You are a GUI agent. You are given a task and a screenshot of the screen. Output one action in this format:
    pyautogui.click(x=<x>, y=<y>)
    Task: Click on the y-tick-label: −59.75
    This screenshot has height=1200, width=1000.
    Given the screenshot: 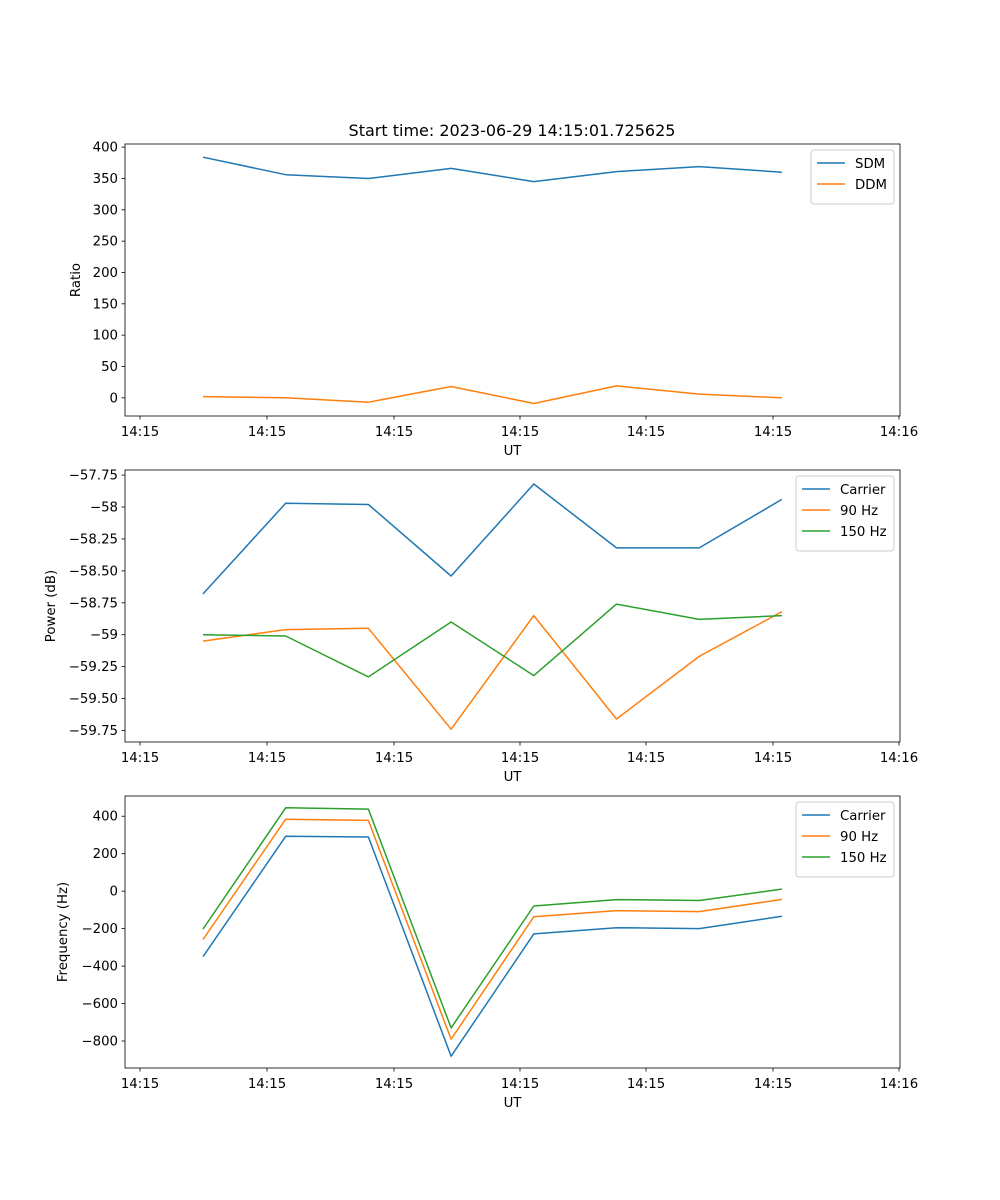 What is the action you would take?
    pyautogui.click(x=93, y=731)
    